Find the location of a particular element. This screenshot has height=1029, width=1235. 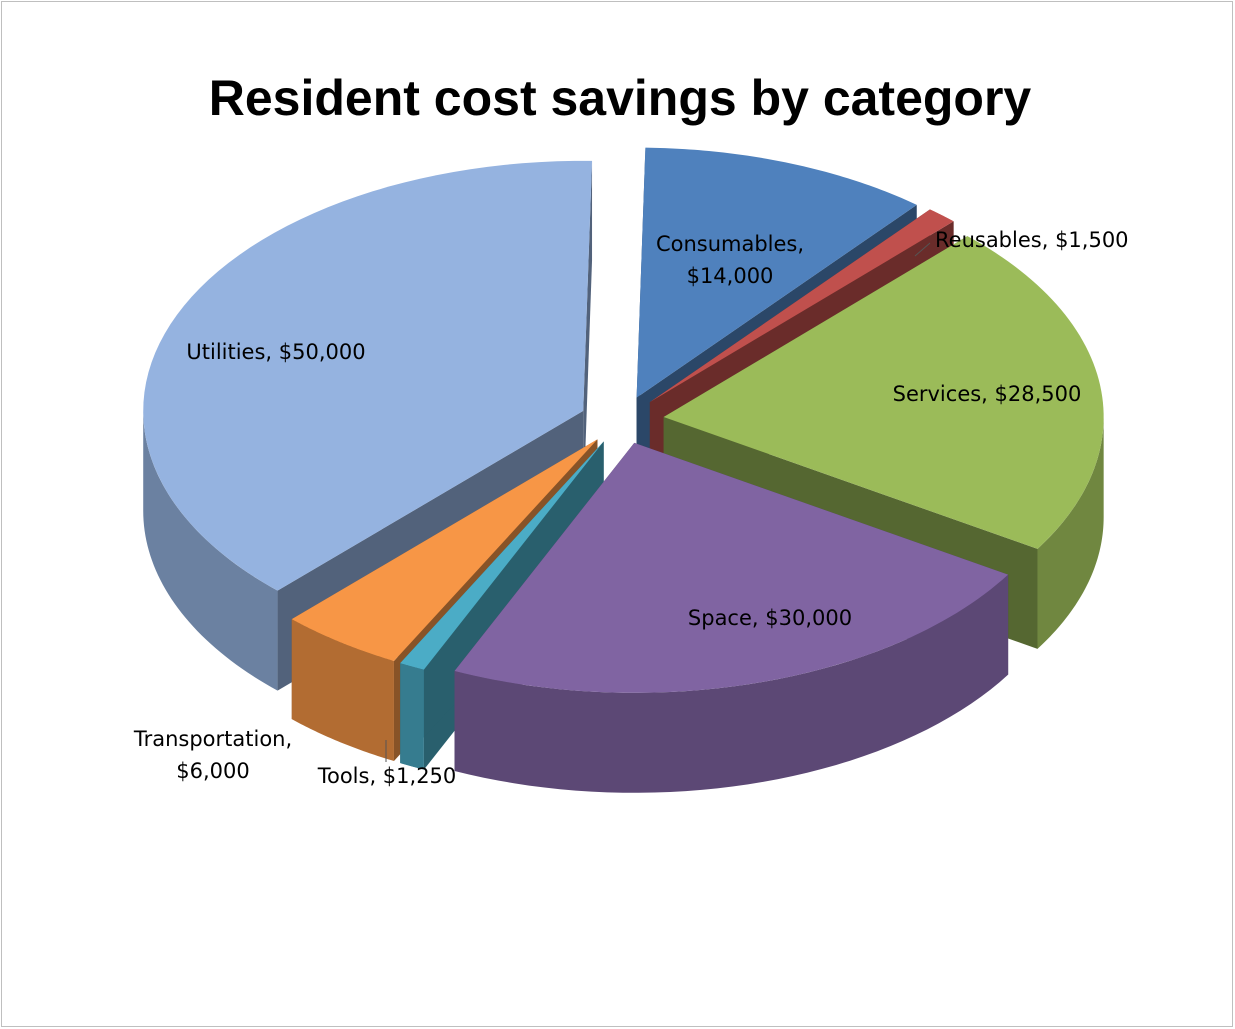

data-label-line: $14,000 is located at coordinates (730, 276).